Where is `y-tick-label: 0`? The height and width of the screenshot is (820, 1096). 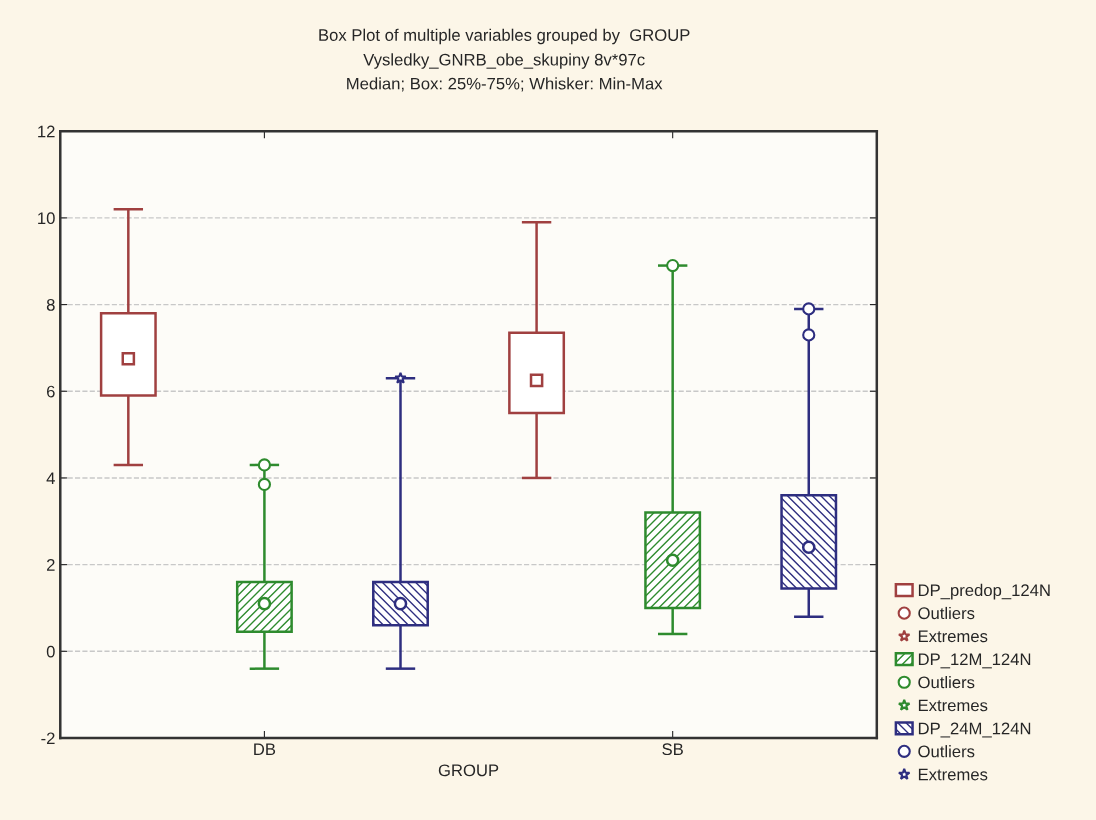 y-tick-label: 0 is located at coordinates (50, 651).